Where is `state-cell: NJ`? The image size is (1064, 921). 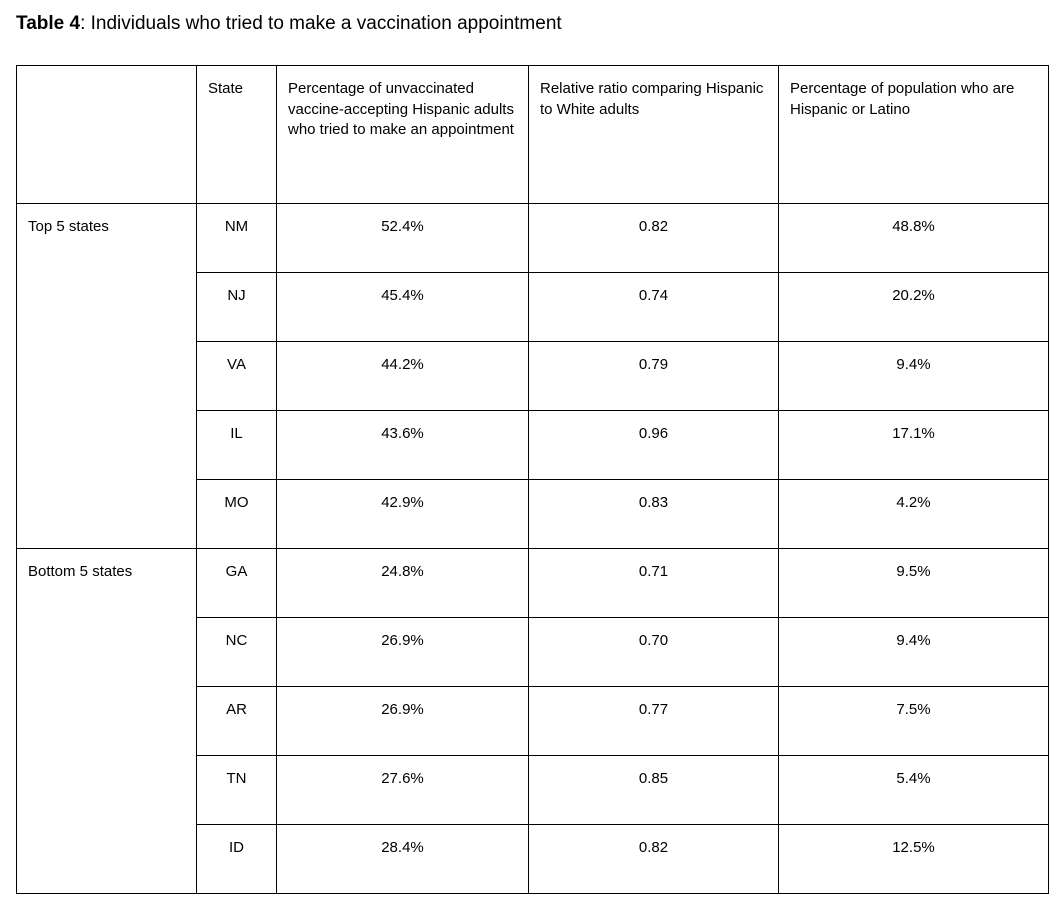
state-cell: NJ is located at coordinates (236, 307).